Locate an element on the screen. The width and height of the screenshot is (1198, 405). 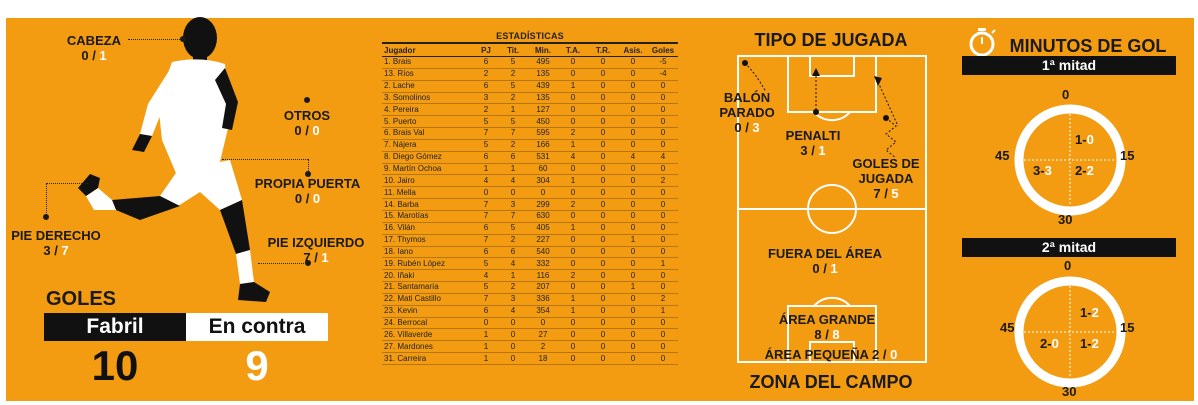
table-row: 8. Diego Gómez 6 6 531 4 0 4 4 is located at coordinates (530, 157).